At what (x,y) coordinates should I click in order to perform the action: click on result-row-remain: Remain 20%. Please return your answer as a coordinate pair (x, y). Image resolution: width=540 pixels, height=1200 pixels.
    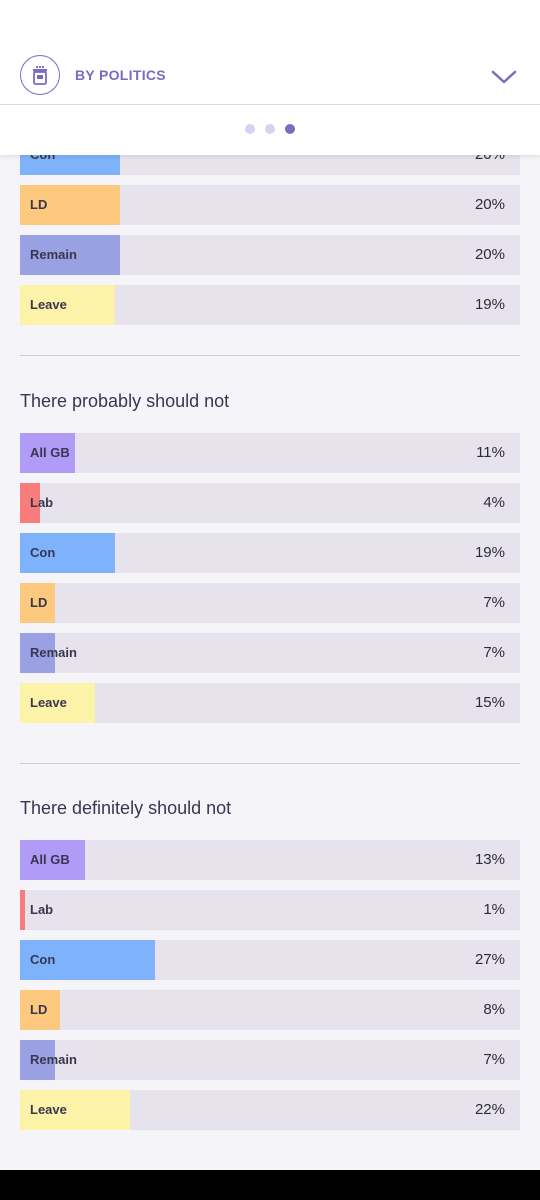
    Looking at the image, I should click on (270, 255).